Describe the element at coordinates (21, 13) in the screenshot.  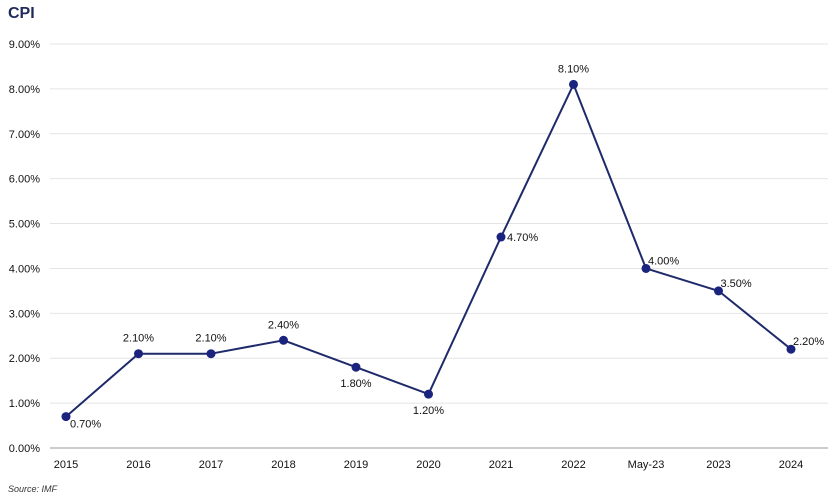
I see `chart-title: CPI` at that location.